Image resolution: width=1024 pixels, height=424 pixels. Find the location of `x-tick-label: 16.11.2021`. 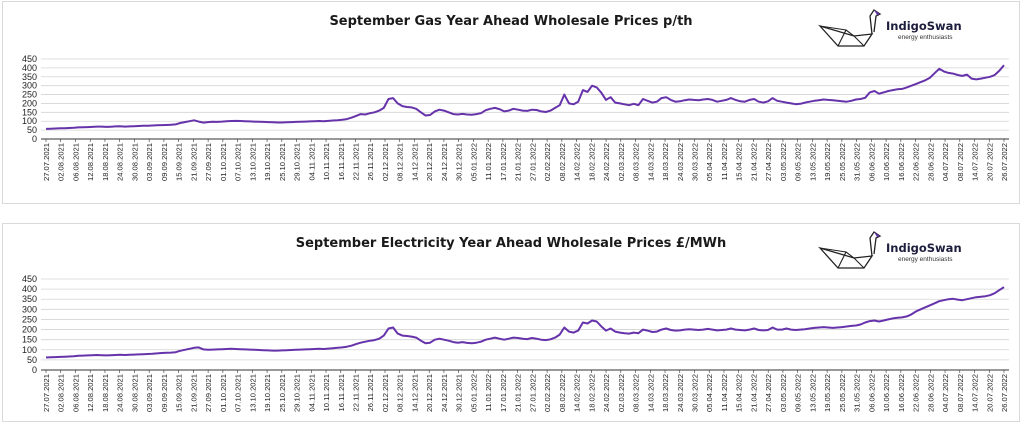

x-tick-label: 16.11.2021 is located at coordinates (341, 161).